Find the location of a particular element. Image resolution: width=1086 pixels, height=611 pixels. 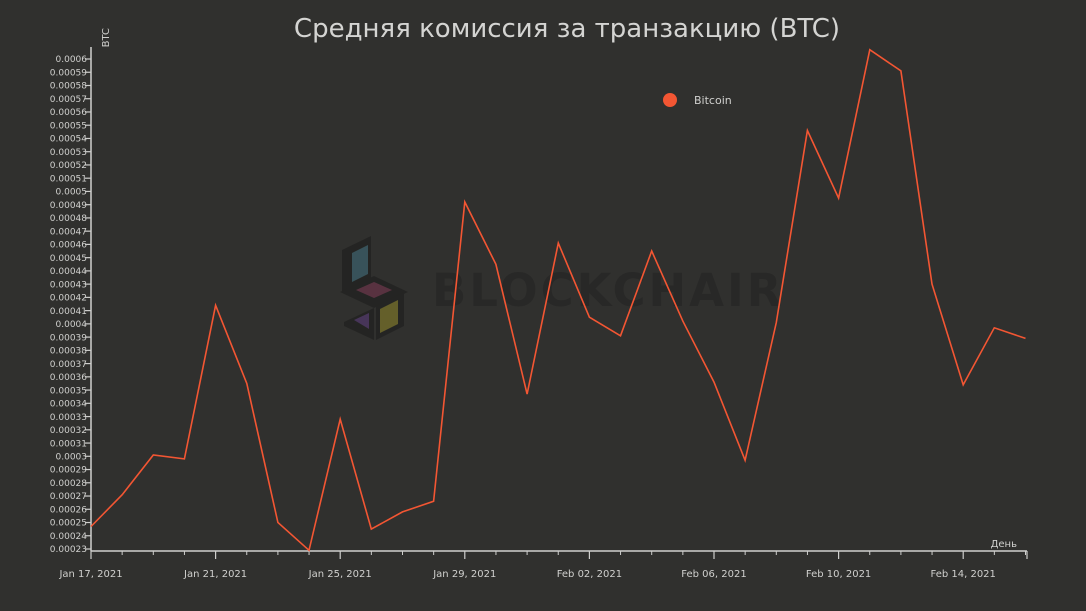

y-tick-label: 0.00025 is located at coordinates (68, 524).